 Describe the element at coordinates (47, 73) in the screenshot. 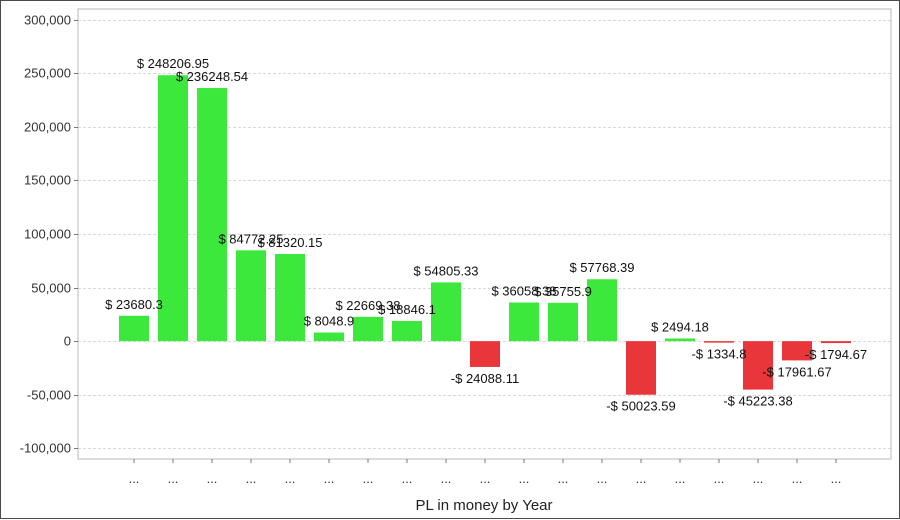

I see `y-tick-label: 250,000` at that location.